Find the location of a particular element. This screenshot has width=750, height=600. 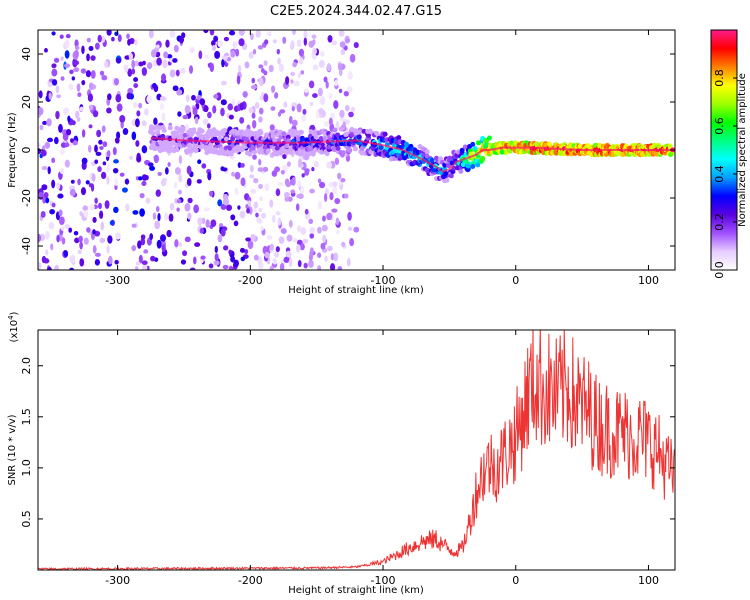

colorbar-tick-label: 0.8 is located at coordinates (719, 78).